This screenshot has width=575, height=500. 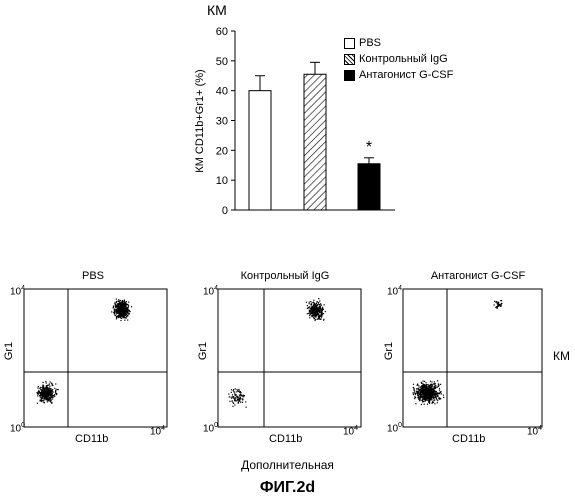 I want to click on flow-ylabel-igg: Gr1, so click(x=203, y=351).